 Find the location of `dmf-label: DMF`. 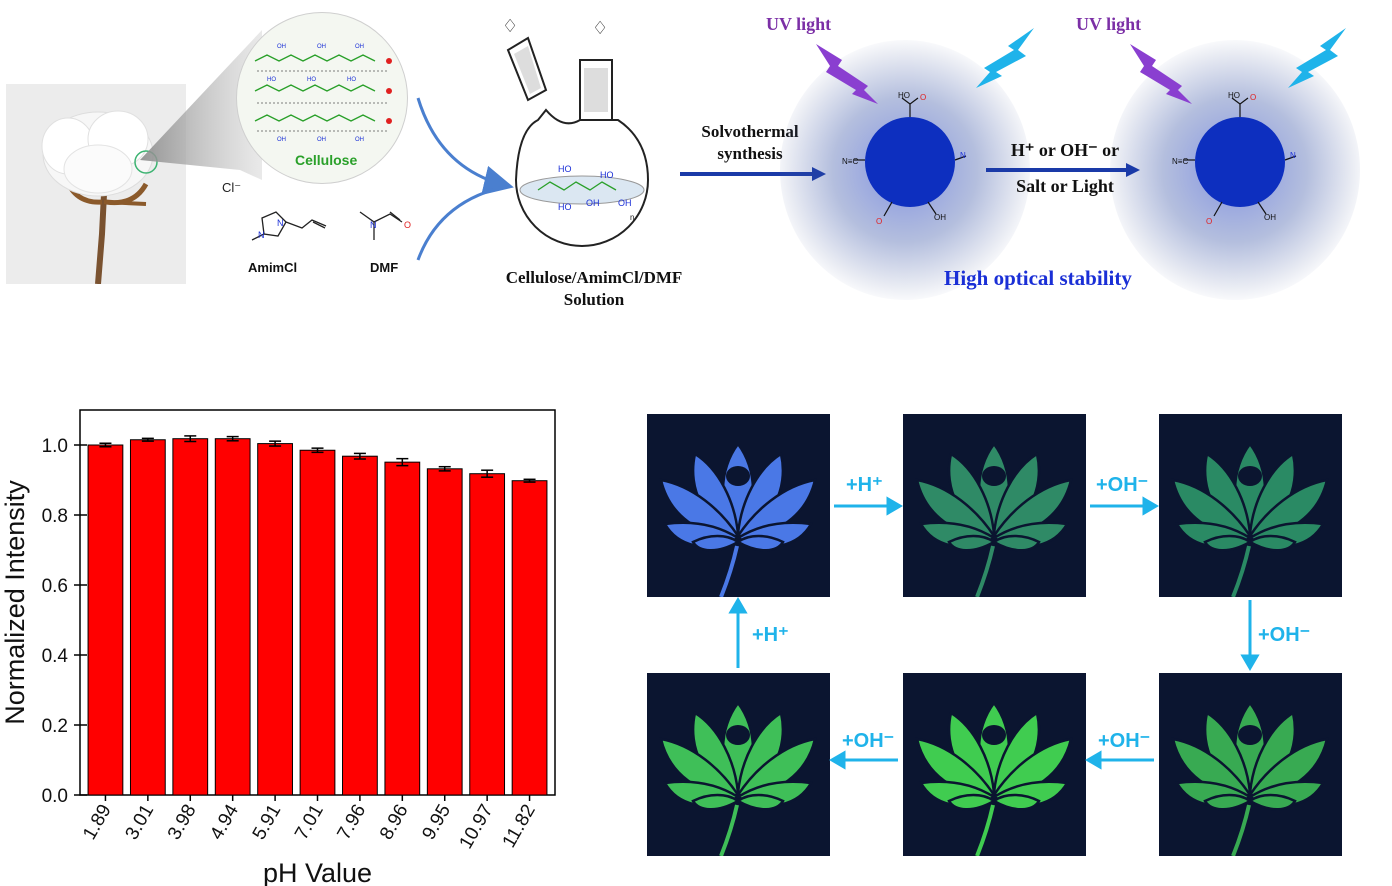

dmf-label: DMF is located at coordinates (384, 267).